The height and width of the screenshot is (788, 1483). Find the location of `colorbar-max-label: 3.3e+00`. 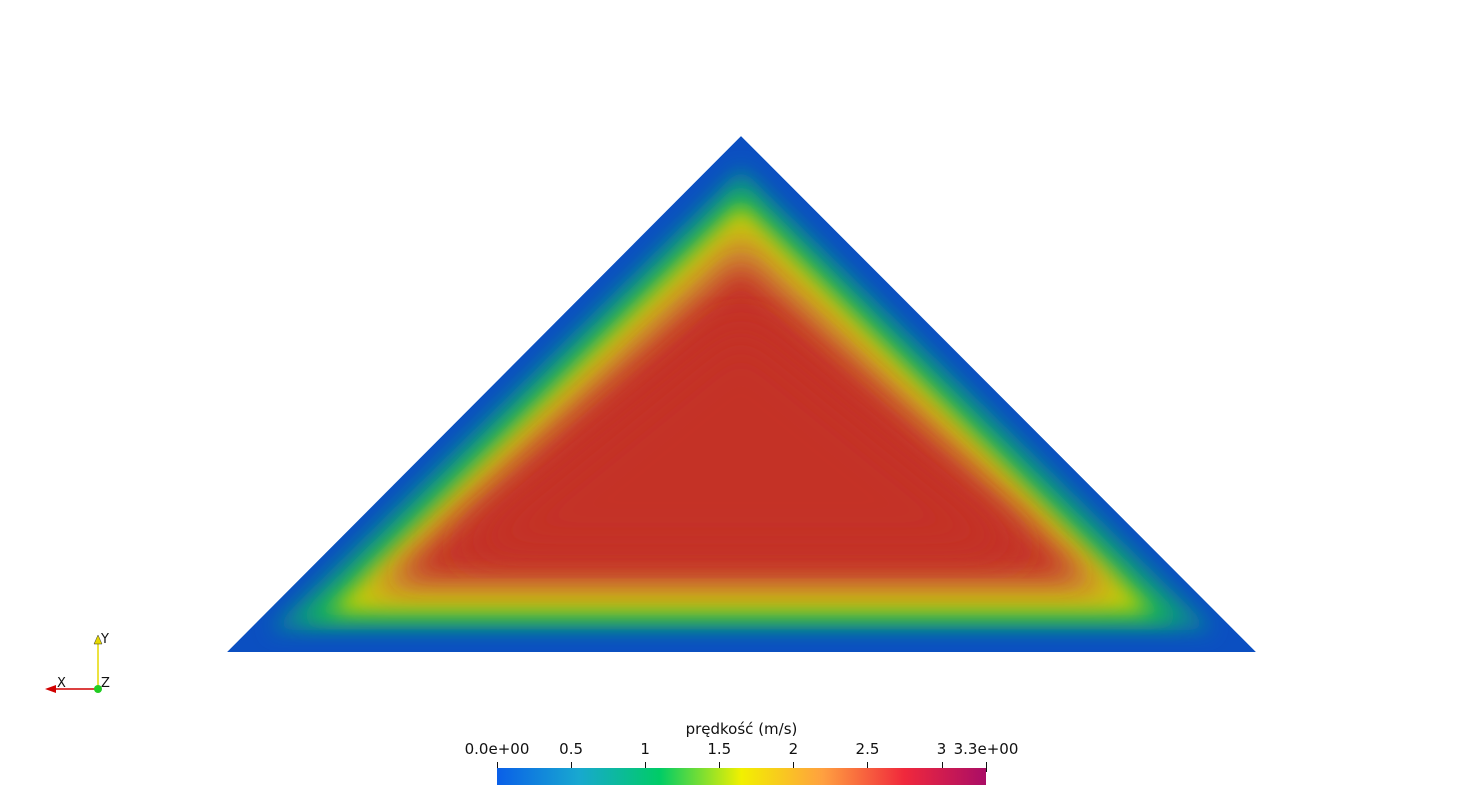

colorbar-max-label: 3.3e+00 is located at coordinates (986, 749).